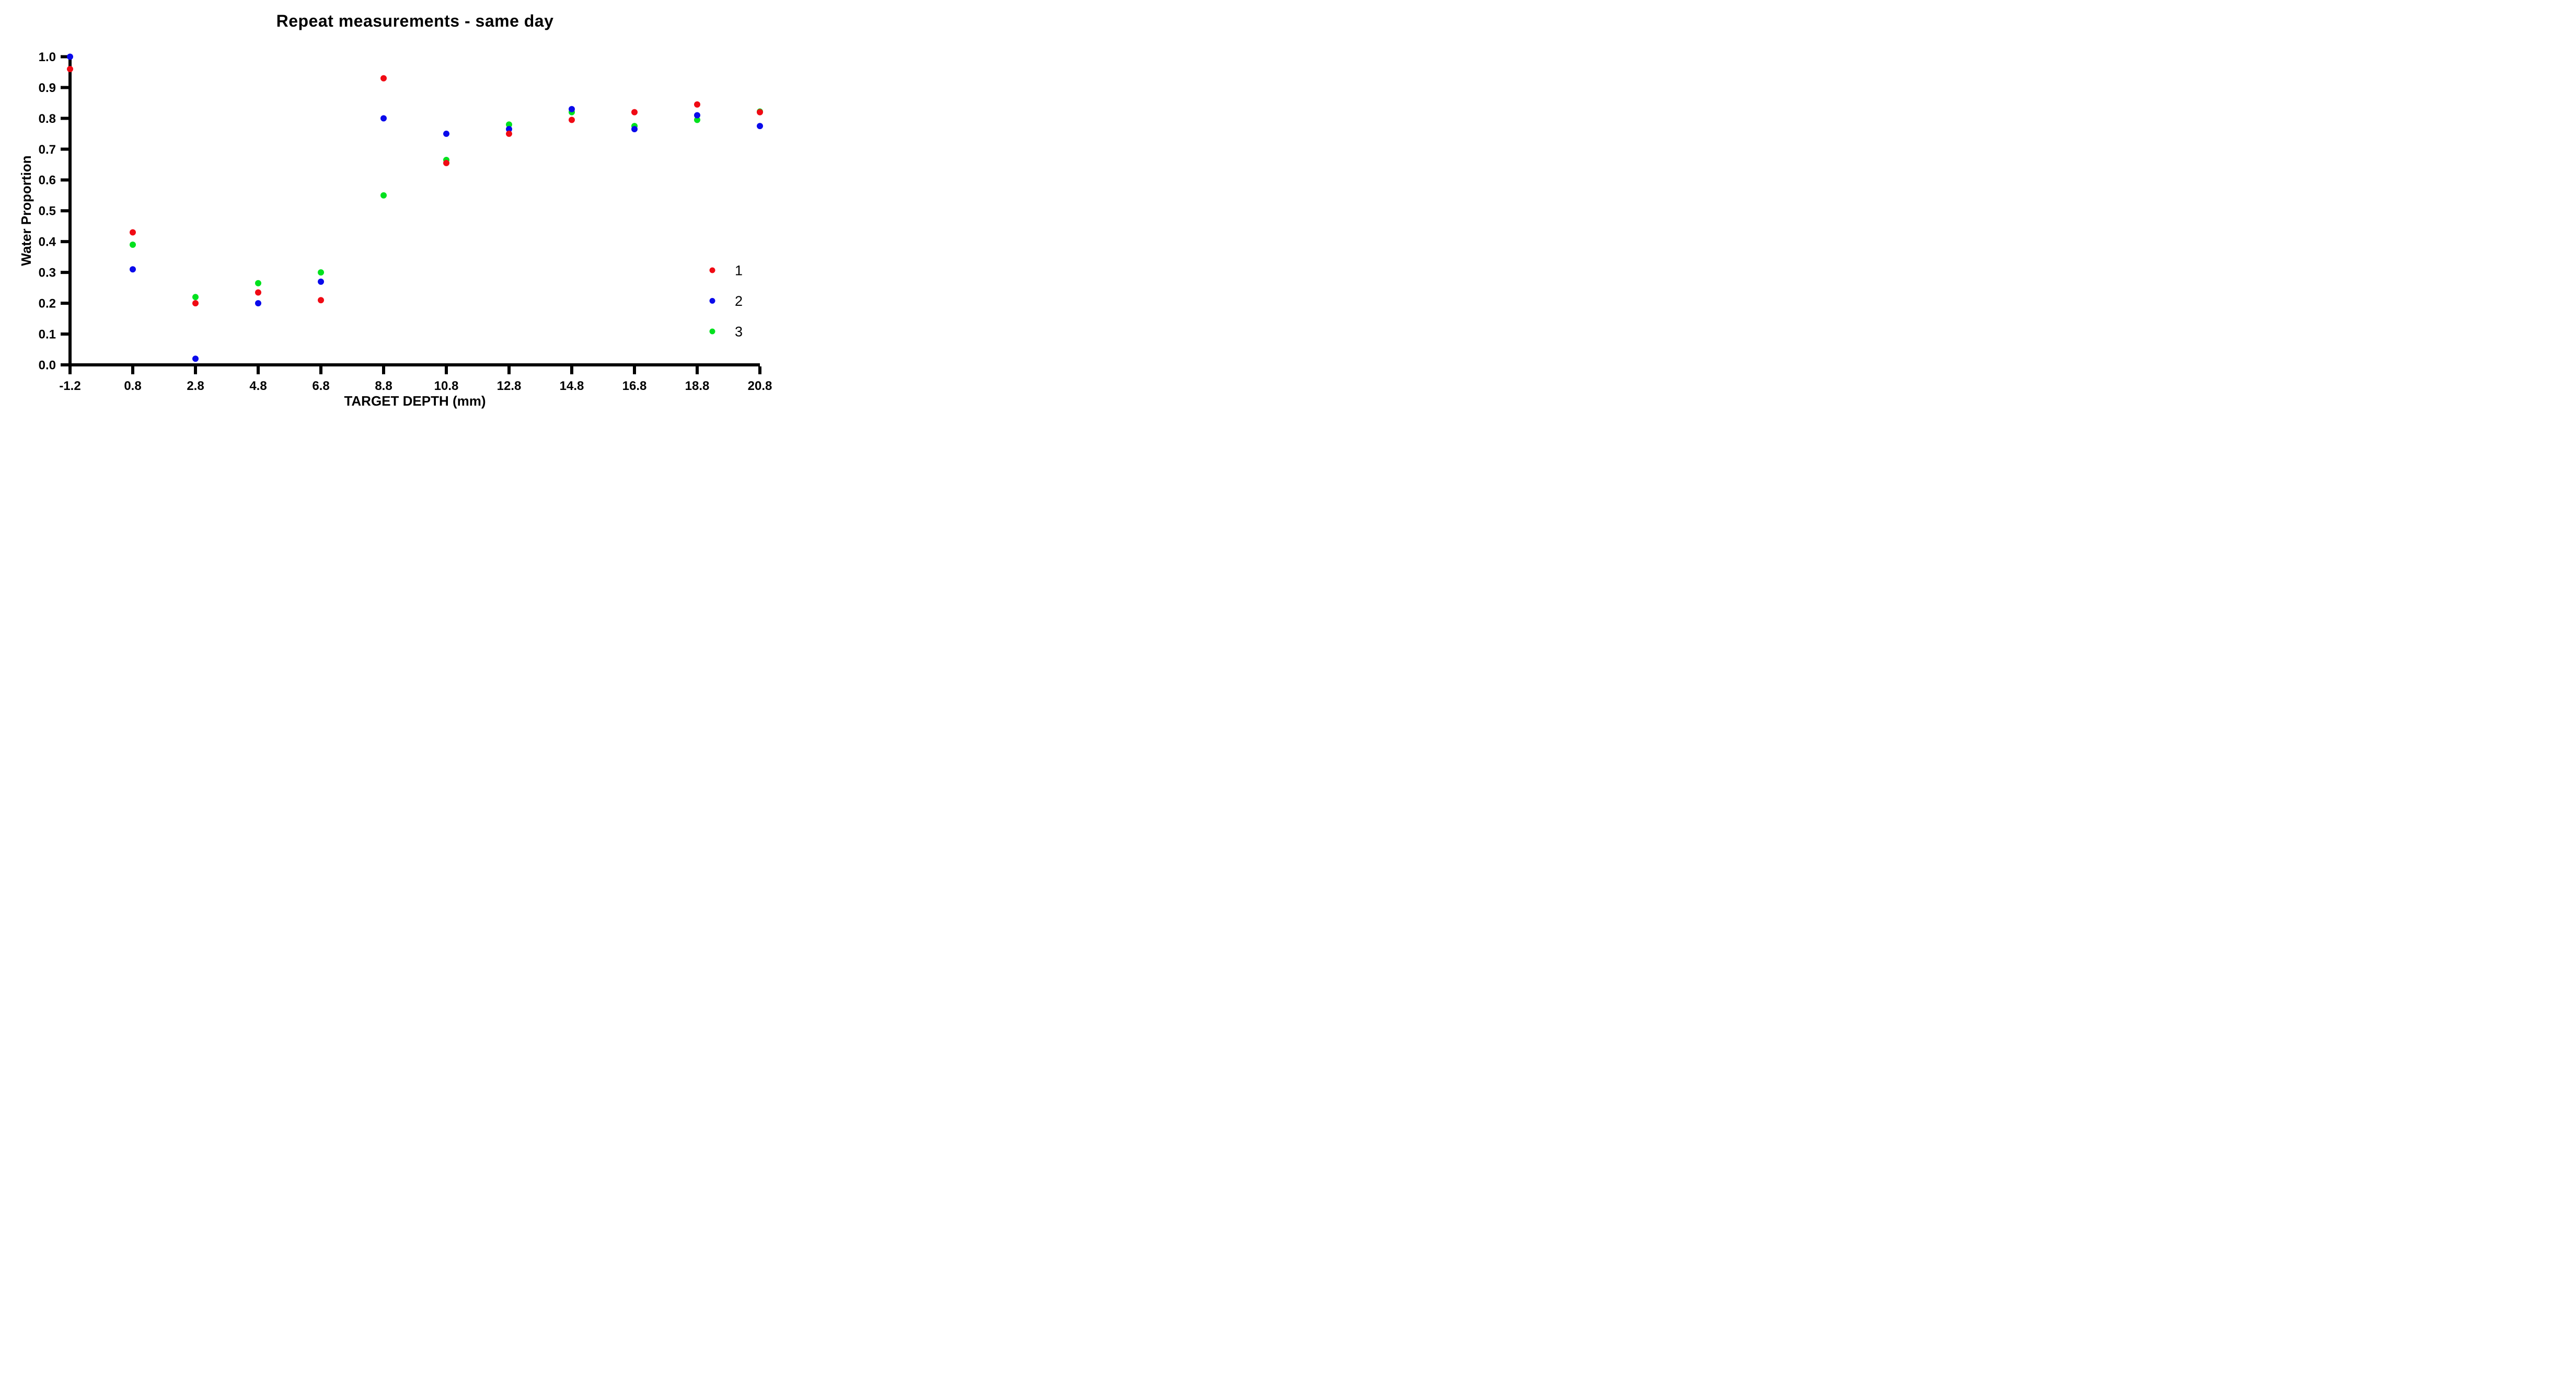  What do you see at coordinates (415, 21) in the screenshot?
I see `chart-title: Repeat measurements - same day` at bounding box center [415, 21].